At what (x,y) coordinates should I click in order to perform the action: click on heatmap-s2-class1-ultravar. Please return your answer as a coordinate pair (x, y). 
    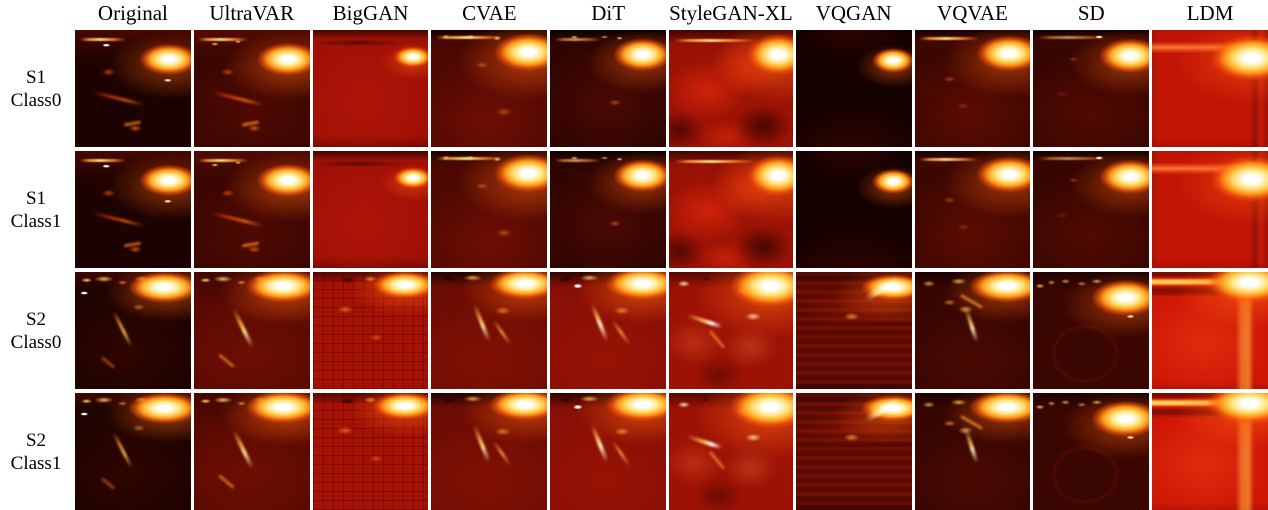
    Looking at the image, I should click on (251, 451).